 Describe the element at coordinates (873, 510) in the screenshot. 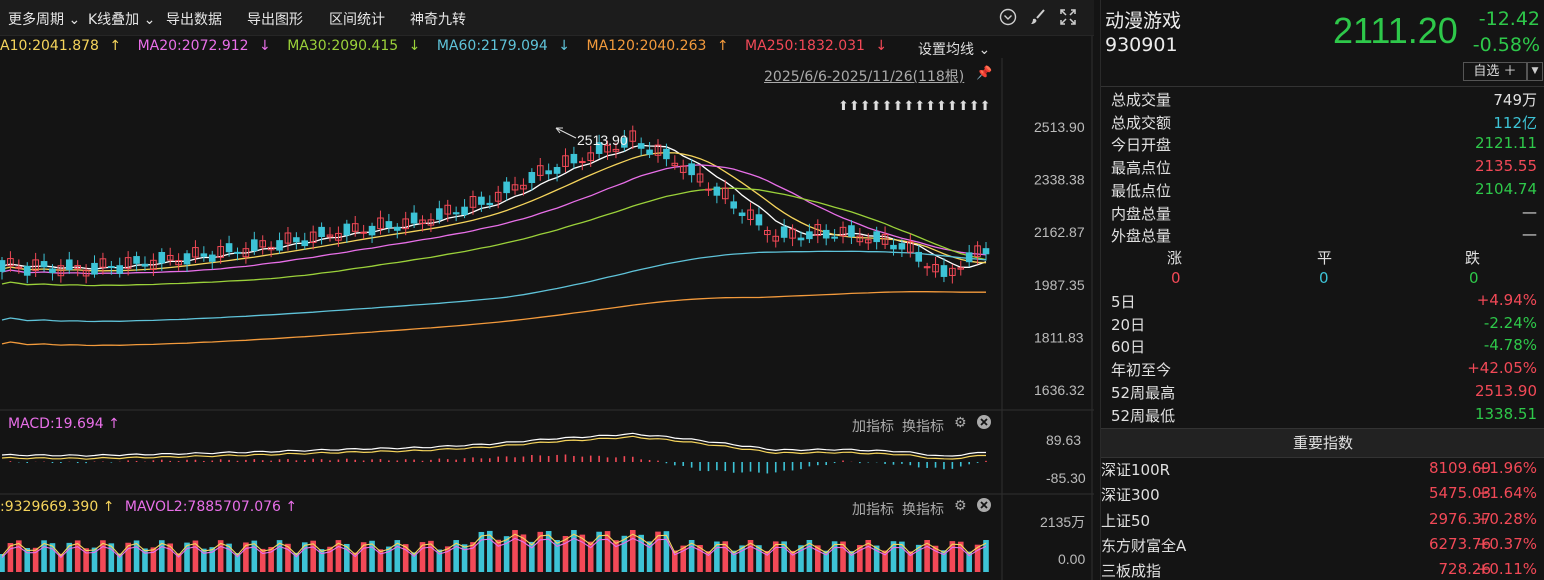

I see `vol-add-indicator: 加指标` at that location.